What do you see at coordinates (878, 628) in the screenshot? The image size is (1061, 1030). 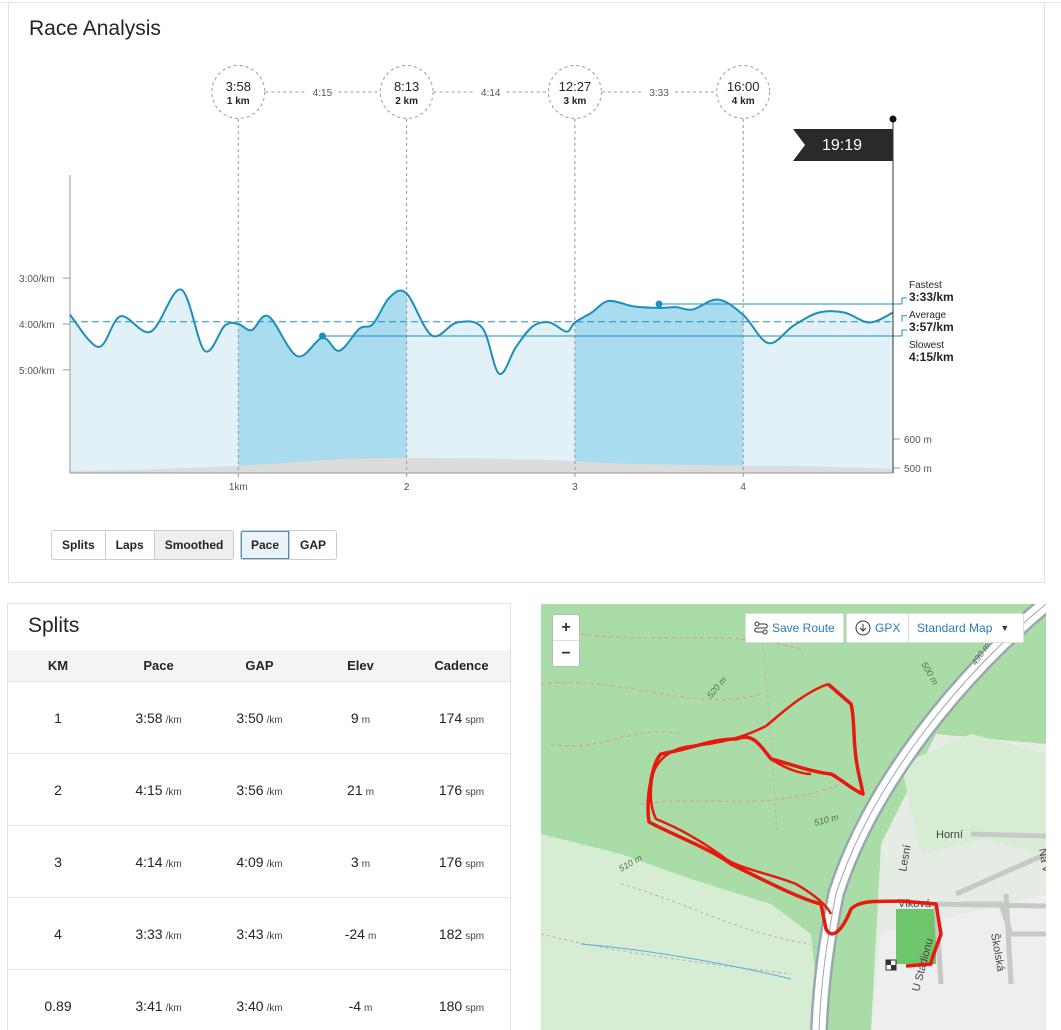 I see `gpx-button: GPX` at bounding box center [878, 628].